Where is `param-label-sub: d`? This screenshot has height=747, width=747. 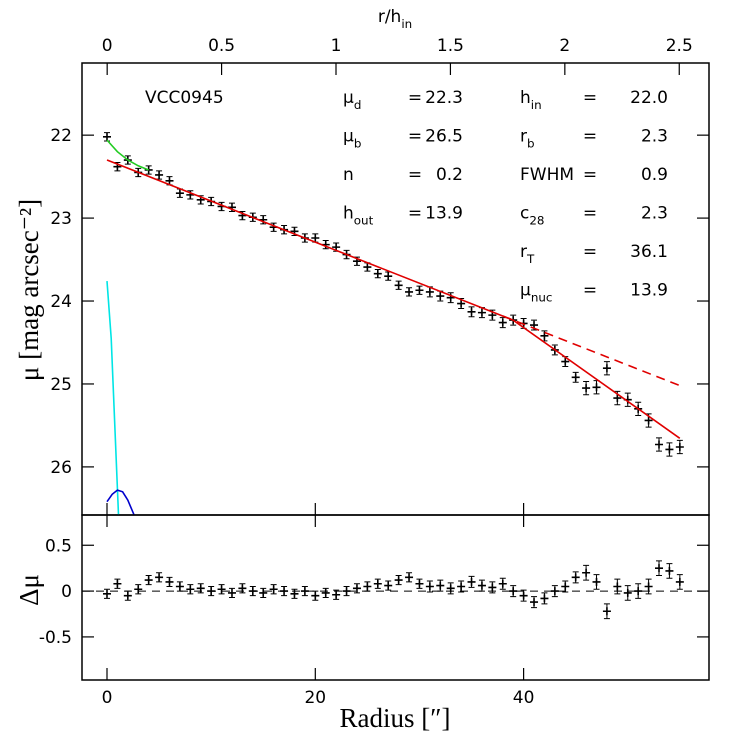 param-label-sub: d is located at coordinates (358, 105).